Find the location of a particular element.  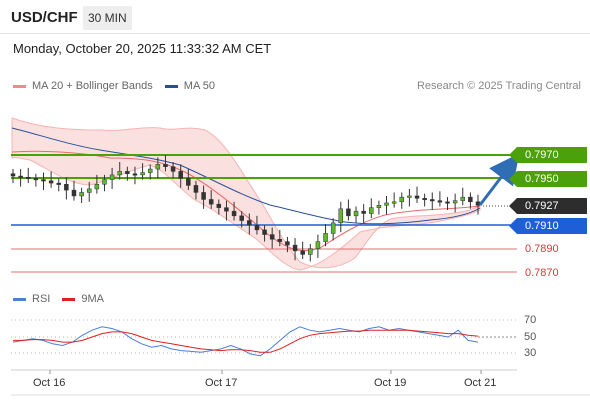

x-label-oct17: Oct 17 is located at coordinates (221, 383).